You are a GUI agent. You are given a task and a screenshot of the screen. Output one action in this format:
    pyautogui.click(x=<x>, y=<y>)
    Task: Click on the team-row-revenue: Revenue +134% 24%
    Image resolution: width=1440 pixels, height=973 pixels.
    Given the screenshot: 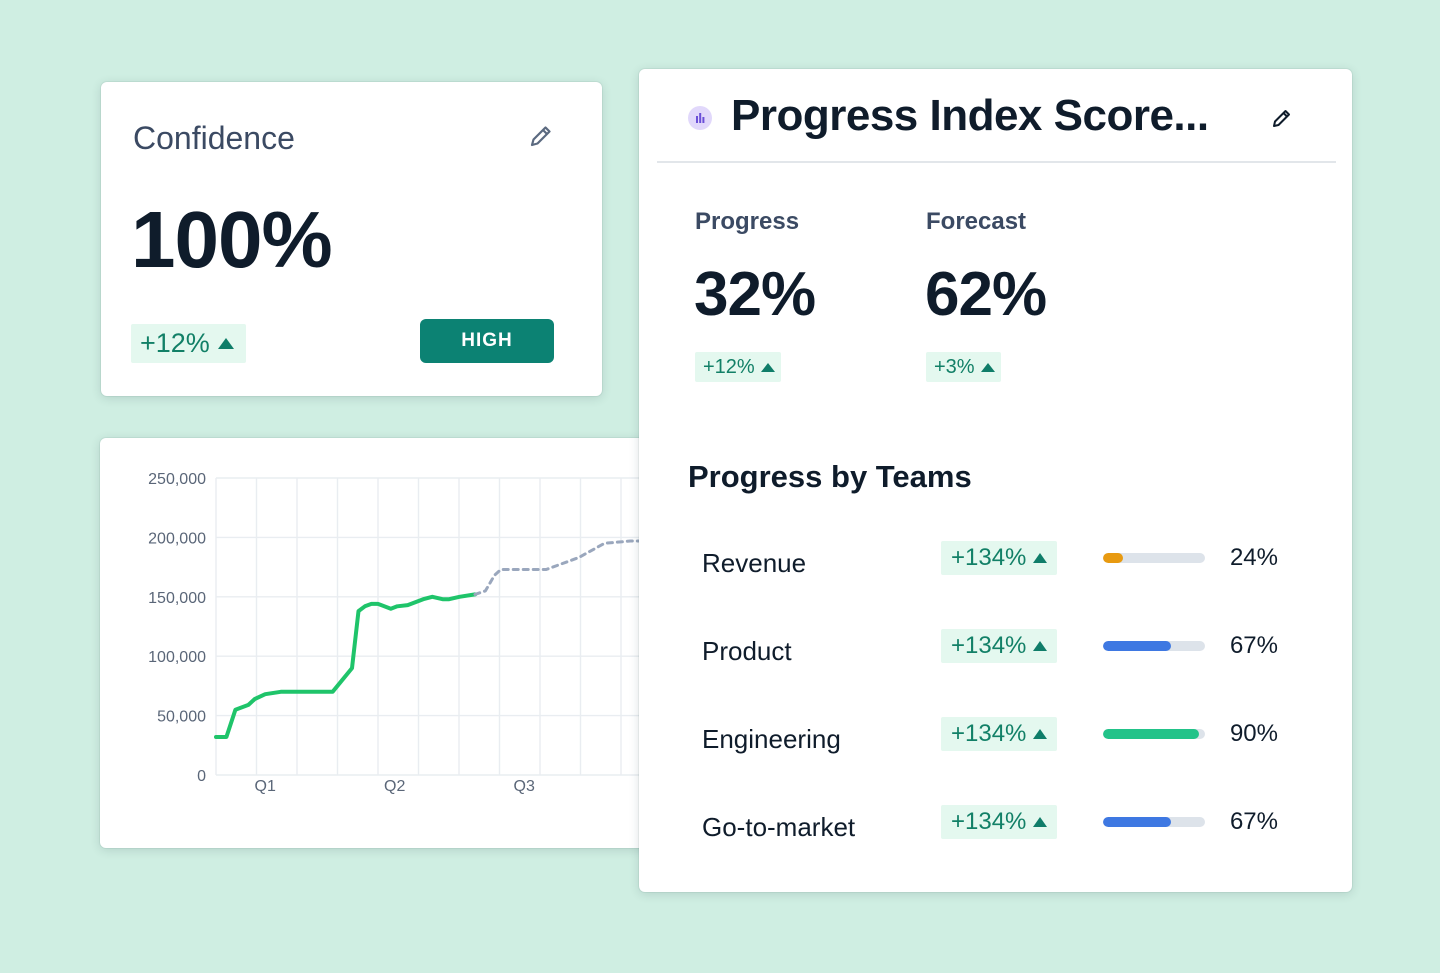 What is the action you would take?
    pyautogui.click(x=995, y=571)
    